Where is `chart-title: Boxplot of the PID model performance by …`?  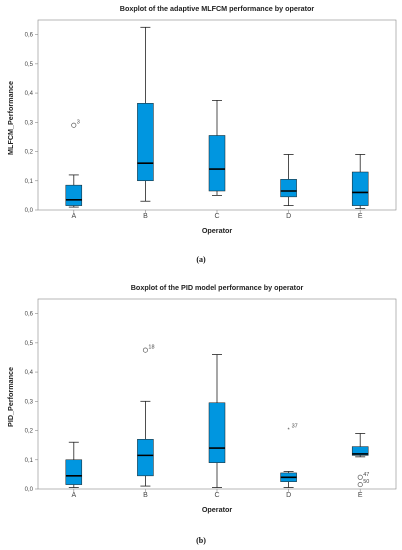
chart-title: Boxplot of the PID model performance by … is located at coordinates (217, 287).